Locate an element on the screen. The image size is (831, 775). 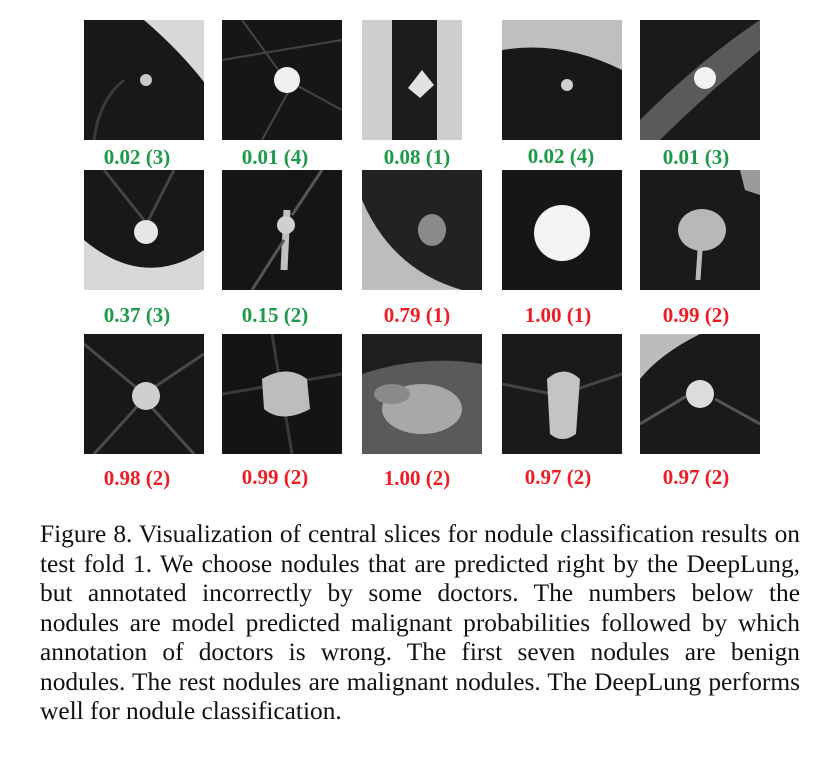
probability-label-3: 0.08 (1) is located at coordinates (417, 157).